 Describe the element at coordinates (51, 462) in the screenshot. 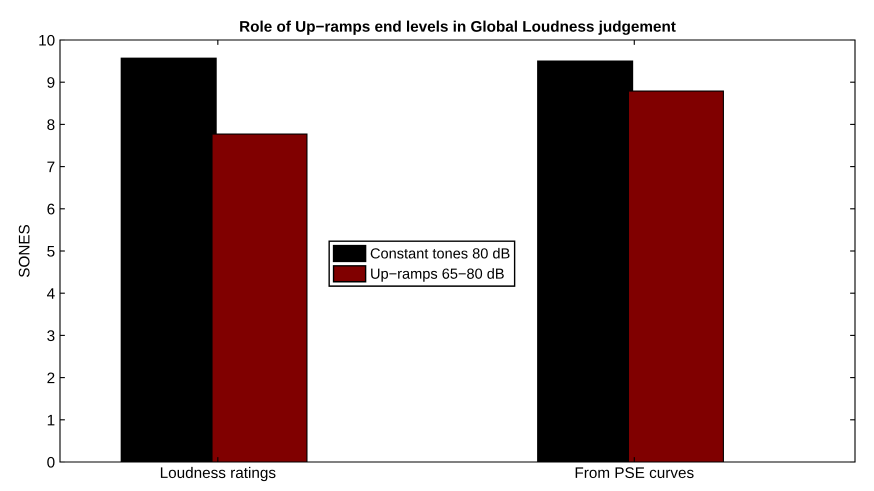

I see `y-tick-label: 0` at that location.